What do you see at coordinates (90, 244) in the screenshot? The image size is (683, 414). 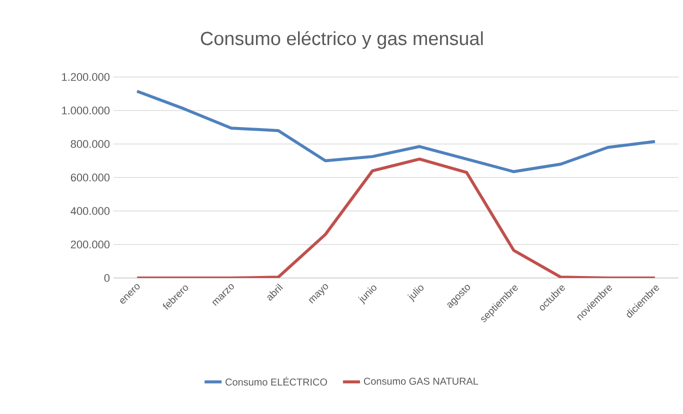 I see `y-tick-label: 200.000` at bounding box center [90, 244].